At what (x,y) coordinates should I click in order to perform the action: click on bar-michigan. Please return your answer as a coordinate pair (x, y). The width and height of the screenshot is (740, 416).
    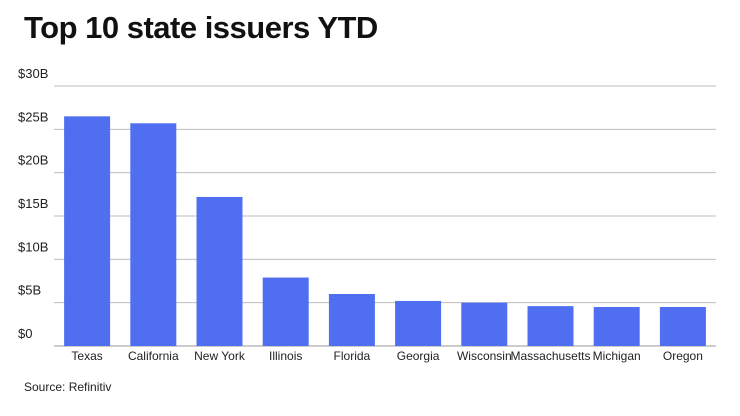
    Looking at the image, I should click on (616, 326).